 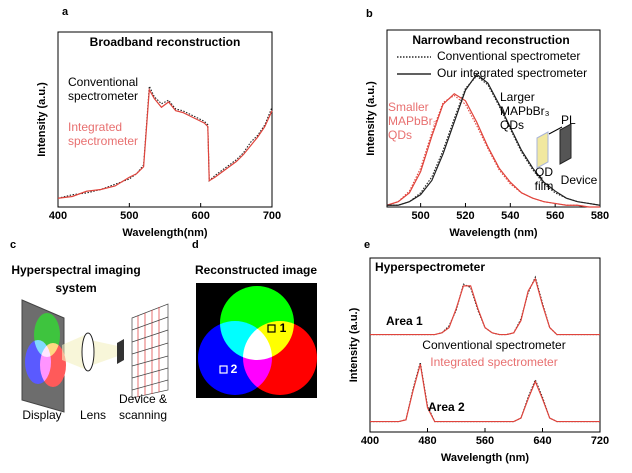 I want to click on panel-d: d Reconstructed image 1 2, so click(x=254, y=318).